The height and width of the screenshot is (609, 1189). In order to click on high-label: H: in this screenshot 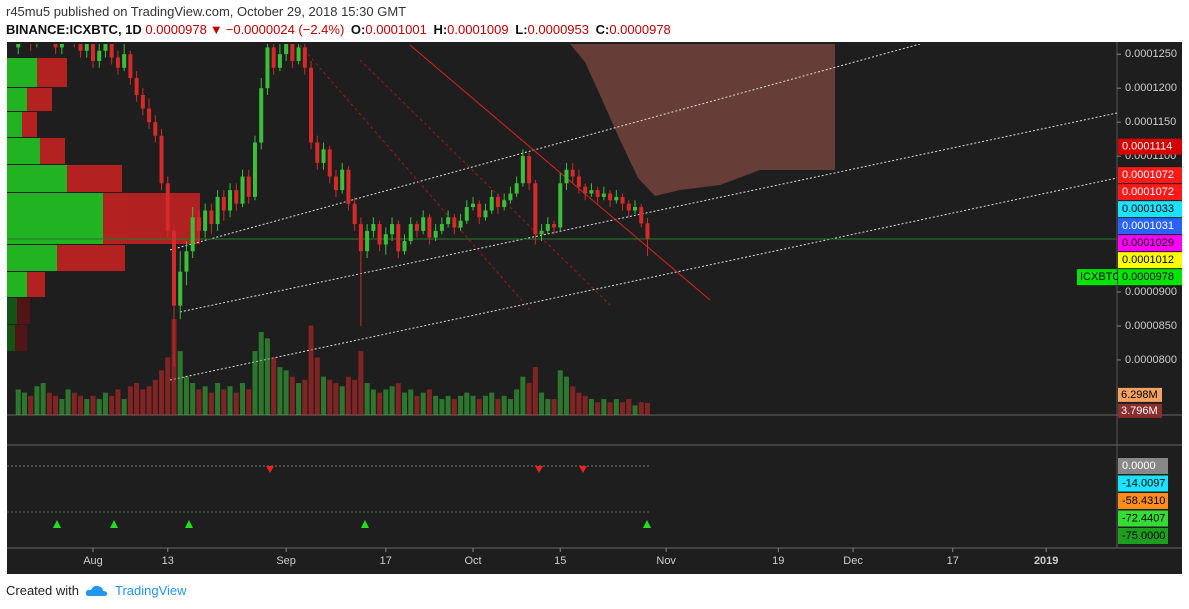, I will do `click(440, 29)`.